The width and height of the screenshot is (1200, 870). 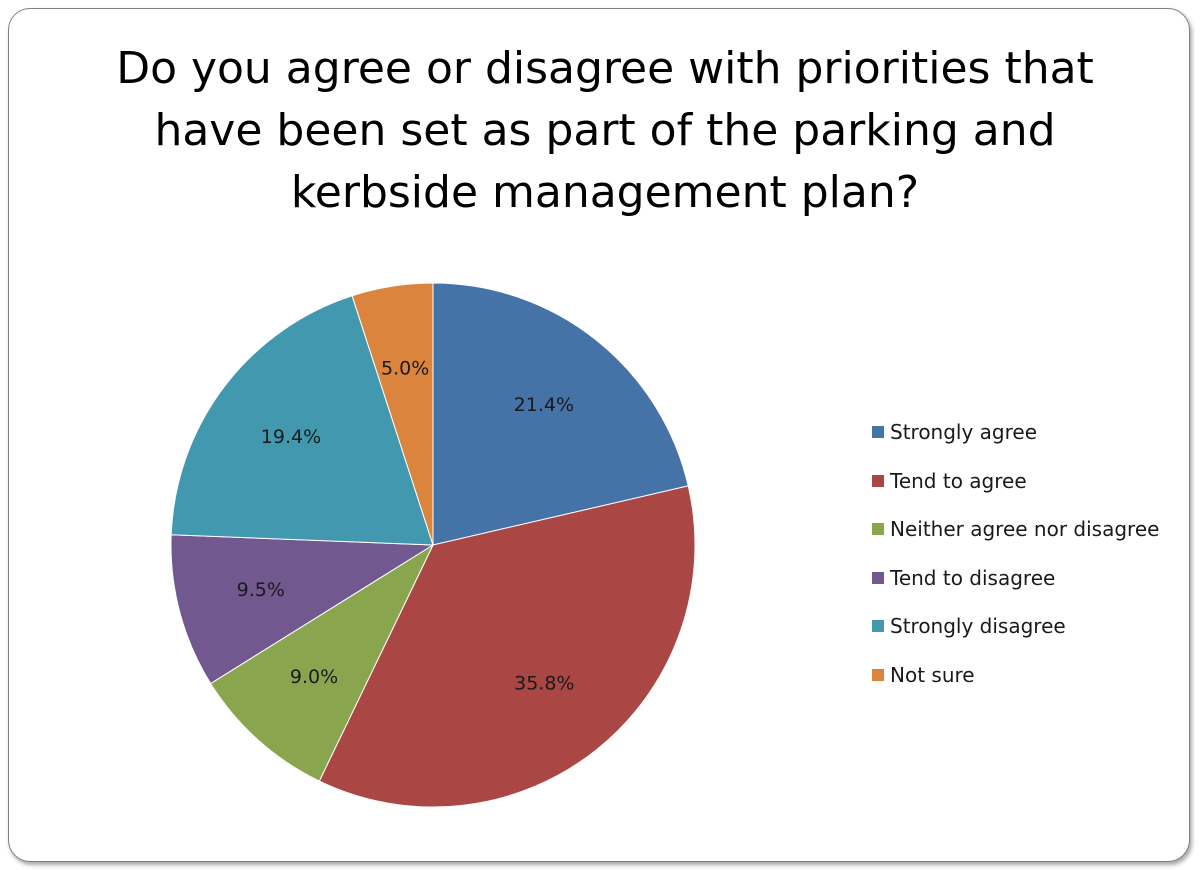 What do you see at coordinates (1015, 675) in the screenshot?
I see `legend-item-5: Not sure` at bounding box center [1015, 675].